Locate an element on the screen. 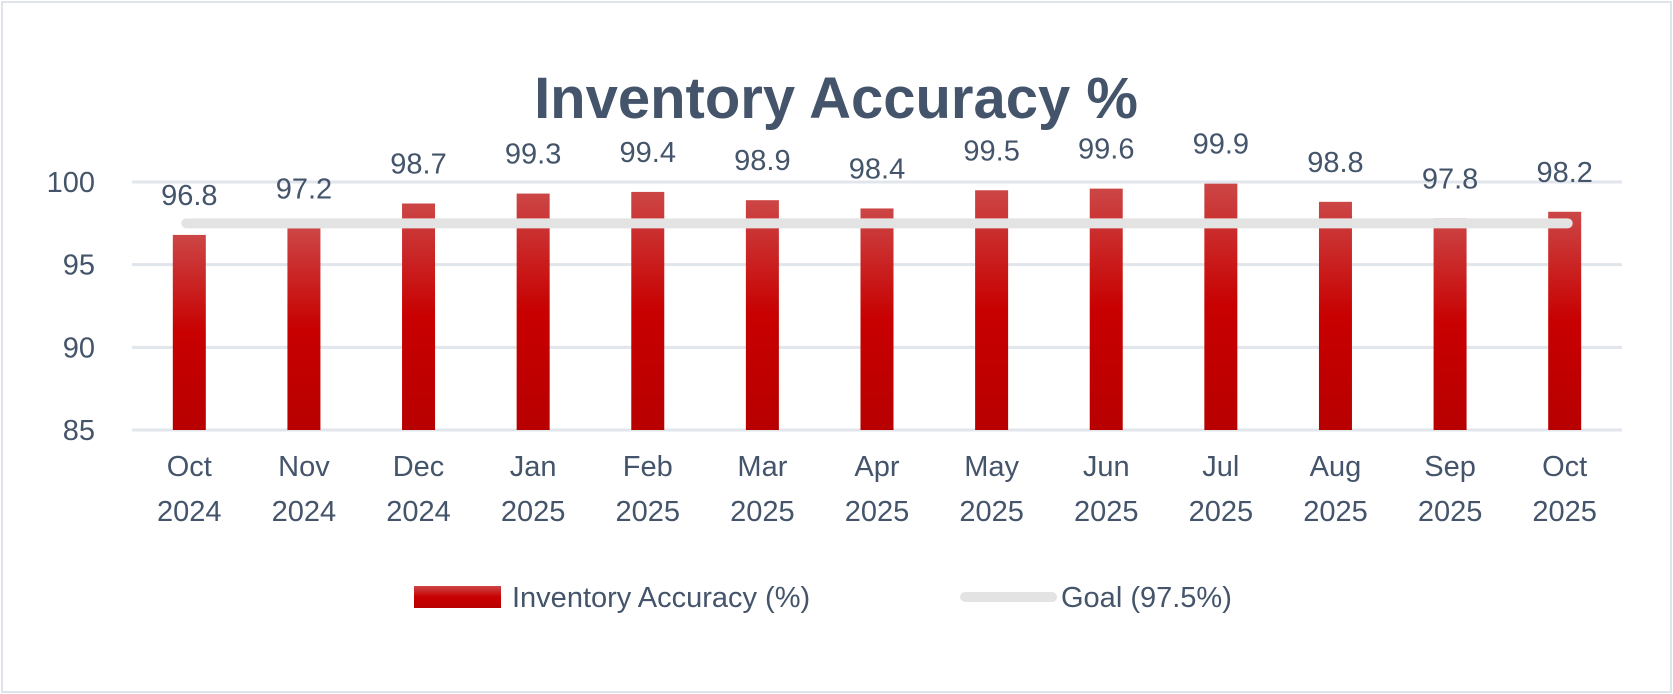 The width and height of the screenshot is (1673, 694). y-tick-label: 85 is located at coordinates (79, 431).